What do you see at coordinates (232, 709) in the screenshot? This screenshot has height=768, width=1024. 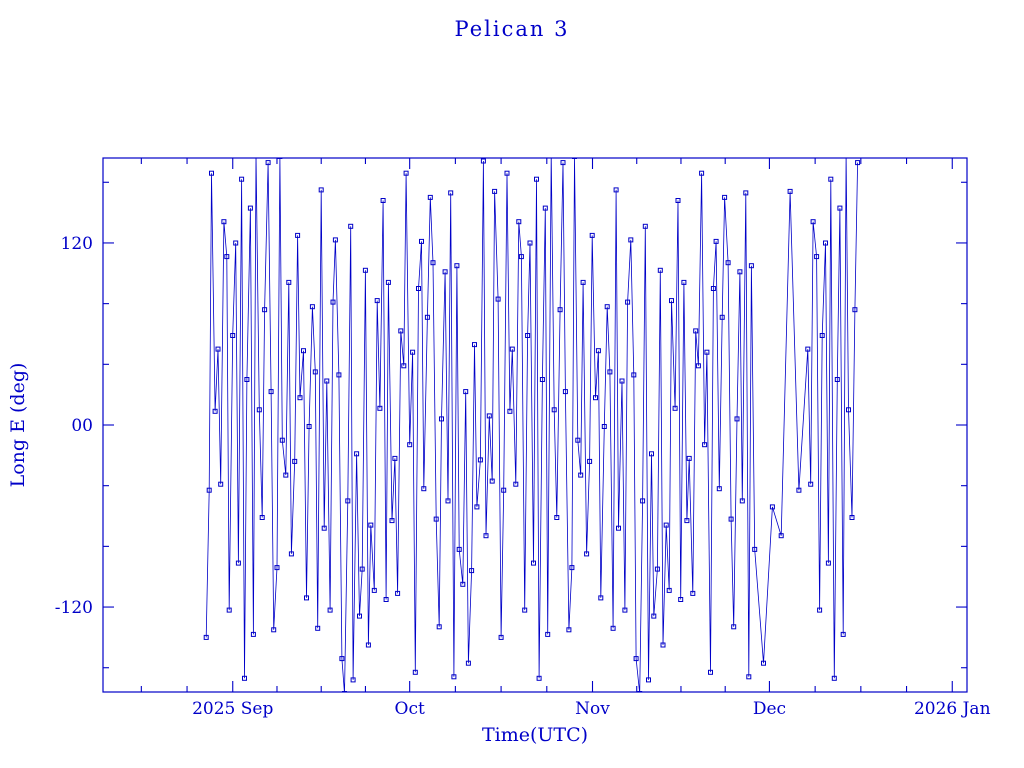 I see `x-tick-label: 2025 Sep` at bounding box center [232, 709].